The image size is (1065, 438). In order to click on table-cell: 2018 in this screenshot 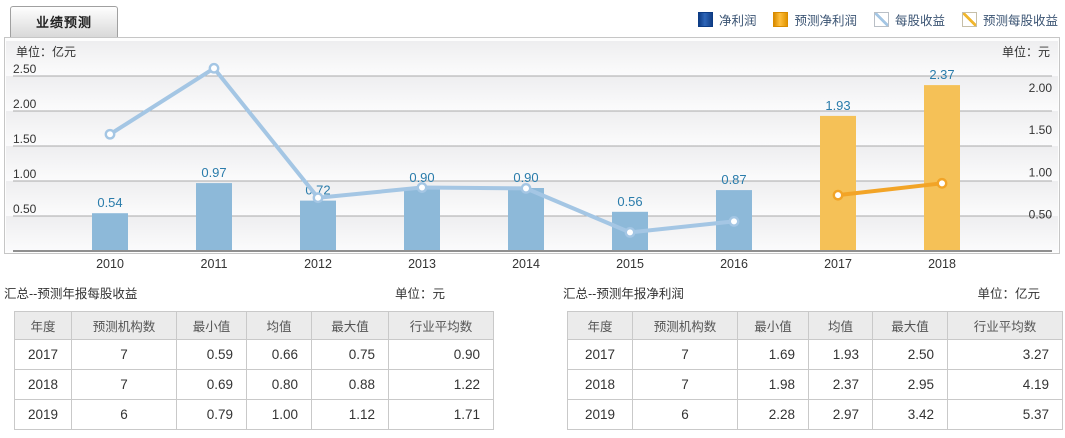, I will do `click(600, 384)`.